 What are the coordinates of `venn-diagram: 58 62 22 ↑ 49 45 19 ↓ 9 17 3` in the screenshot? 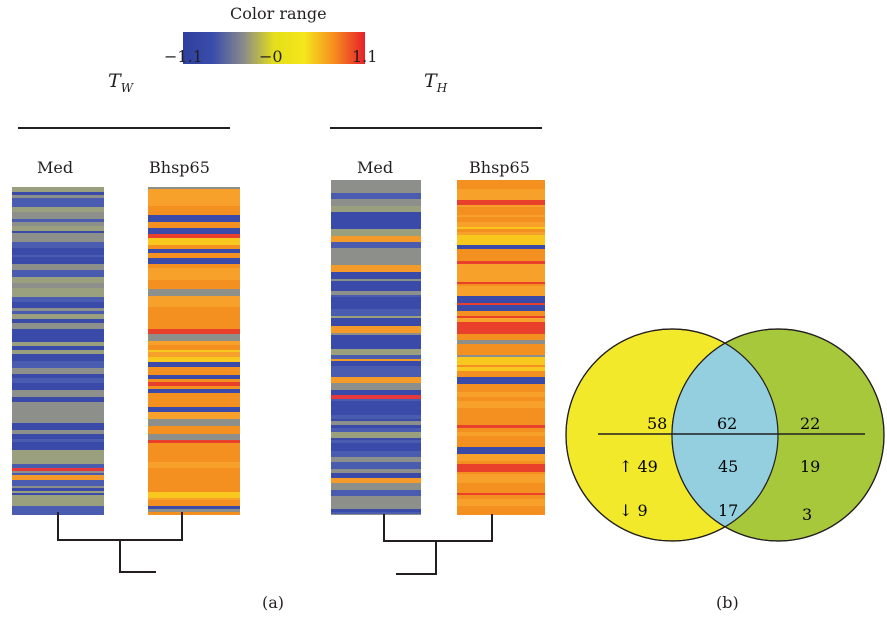 It's located at (725, 435).